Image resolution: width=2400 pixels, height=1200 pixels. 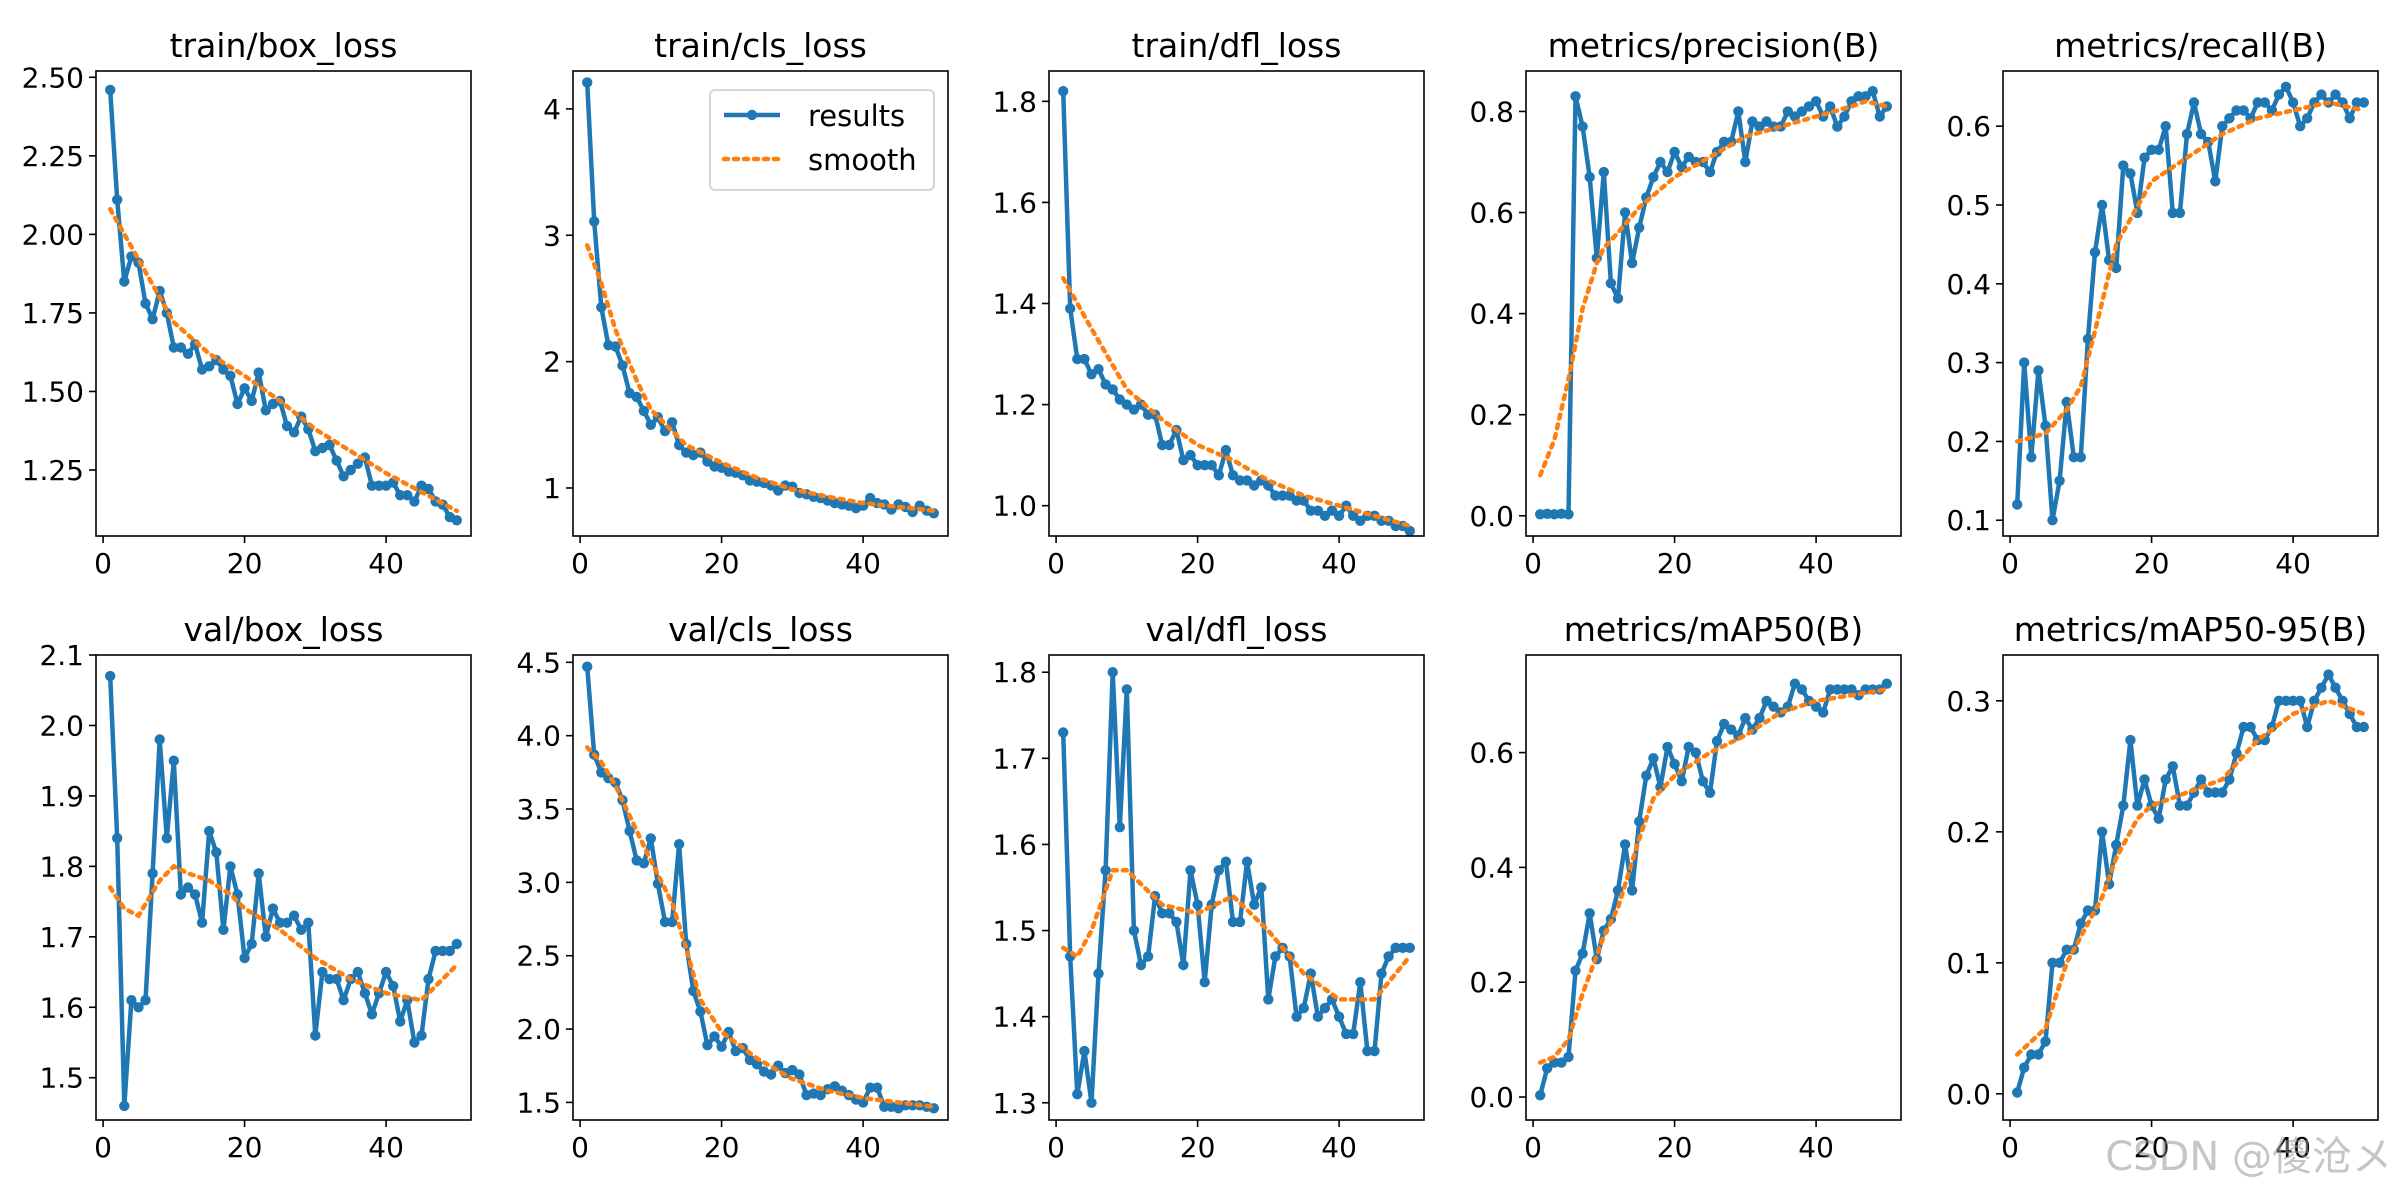 I want to click on panel-title: val/box_loss, so click(x=284, y=629).